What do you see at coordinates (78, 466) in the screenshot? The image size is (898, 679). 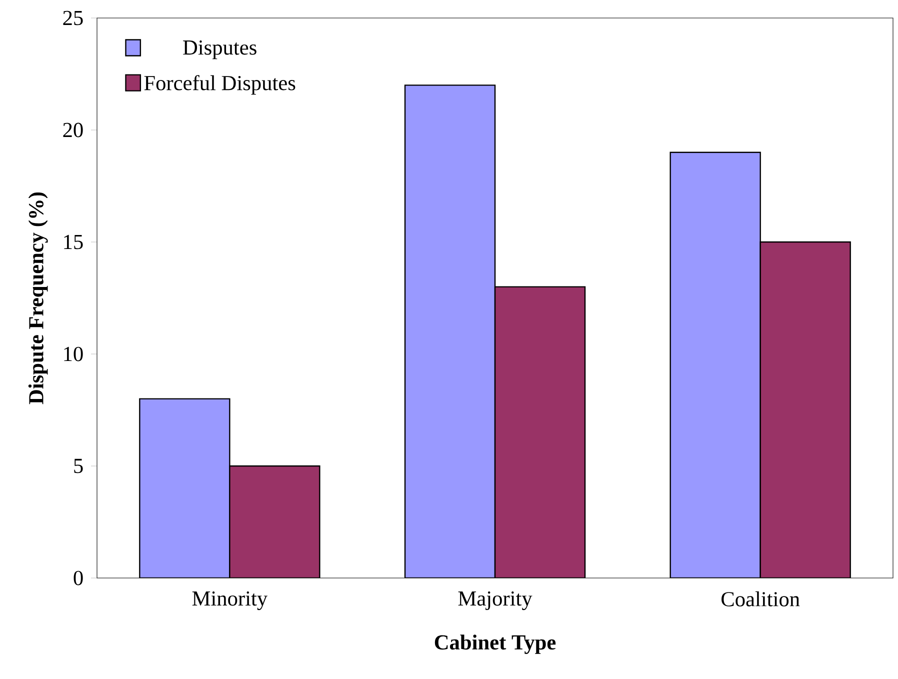 I see `y-tick-label: 5` at bounding box center [78, 466].